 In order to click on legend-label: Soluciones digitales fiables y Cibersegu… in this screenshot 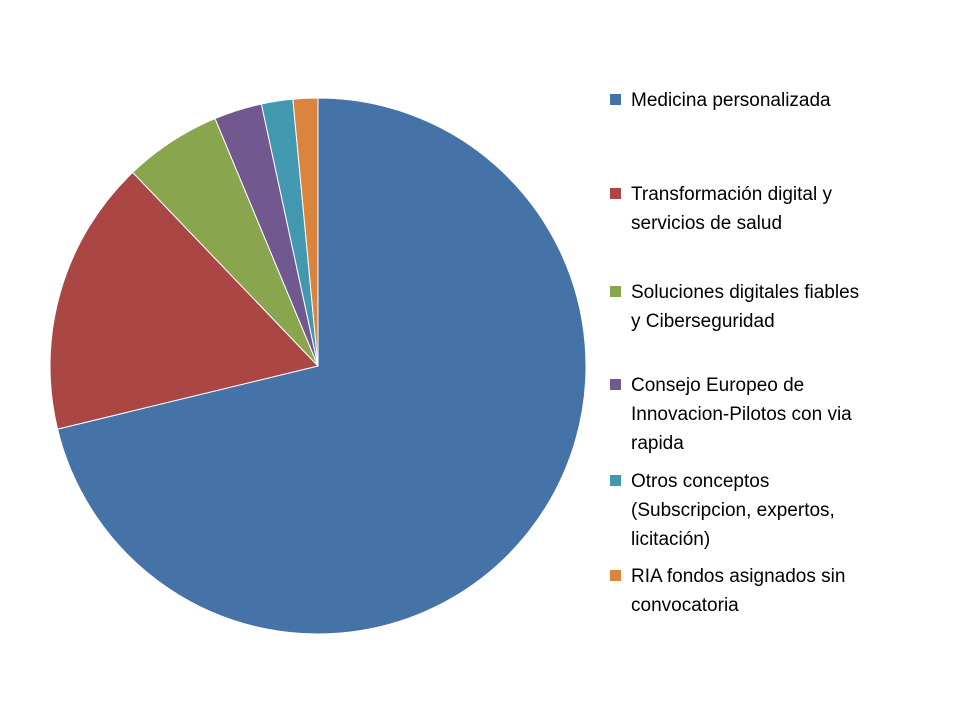, I will do `click(745, 307)`.